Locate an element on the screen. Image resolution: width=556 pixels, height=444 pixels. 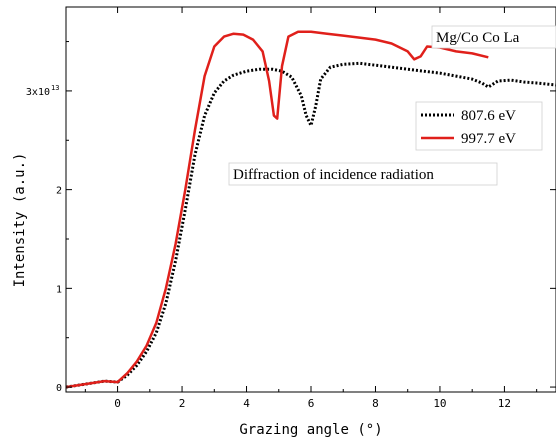
sample-annotation-box is located at coordinates (493, 37).